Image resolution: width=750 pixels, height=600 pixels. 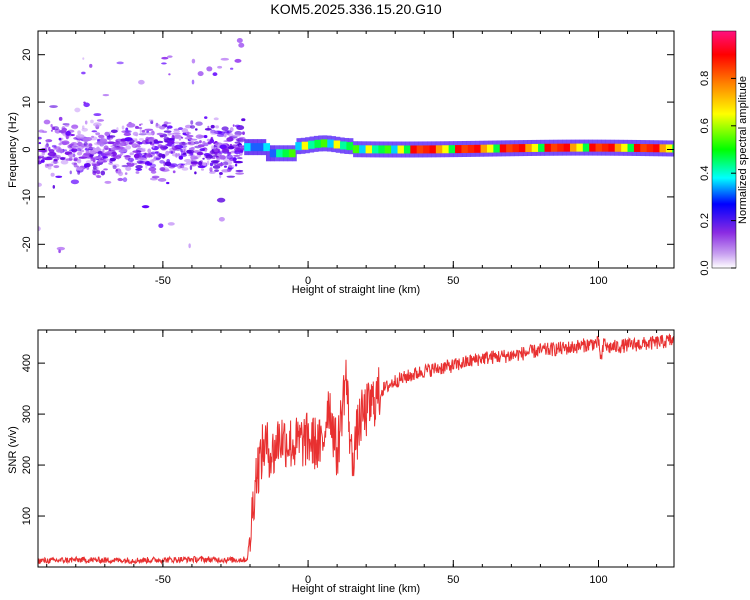 What do you see at coordinates (27, 102) in the screenshot?
I see `y-tick-label: 10` at bounding box center [27, 102].